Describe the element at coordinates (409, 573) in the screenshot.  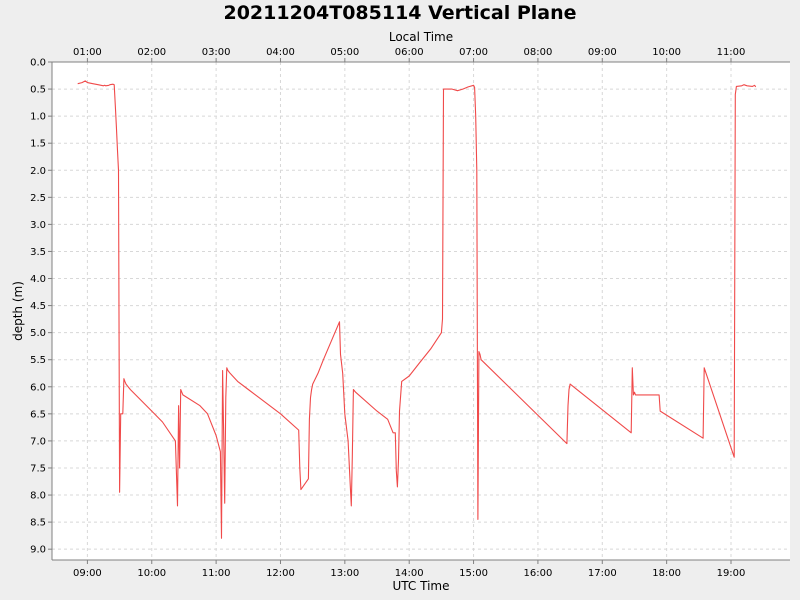
I see `x-tick-label: 14:00` at that location.